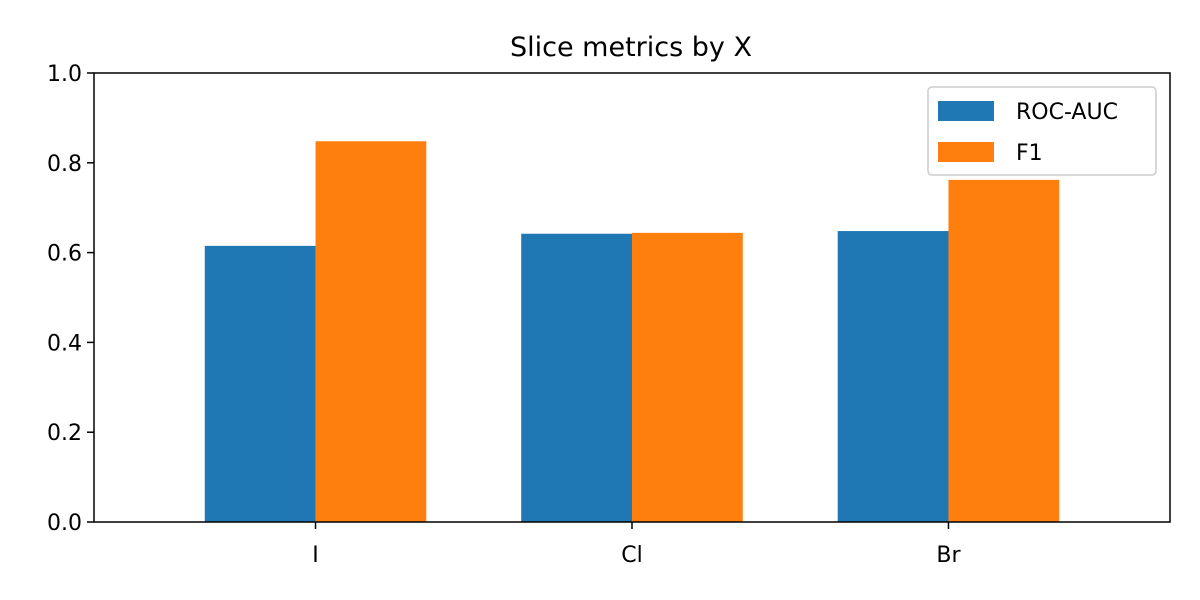  Describe the element at coordinates (260, 384) in the screenshot. I see `bar-roc-auc-i` at that location.